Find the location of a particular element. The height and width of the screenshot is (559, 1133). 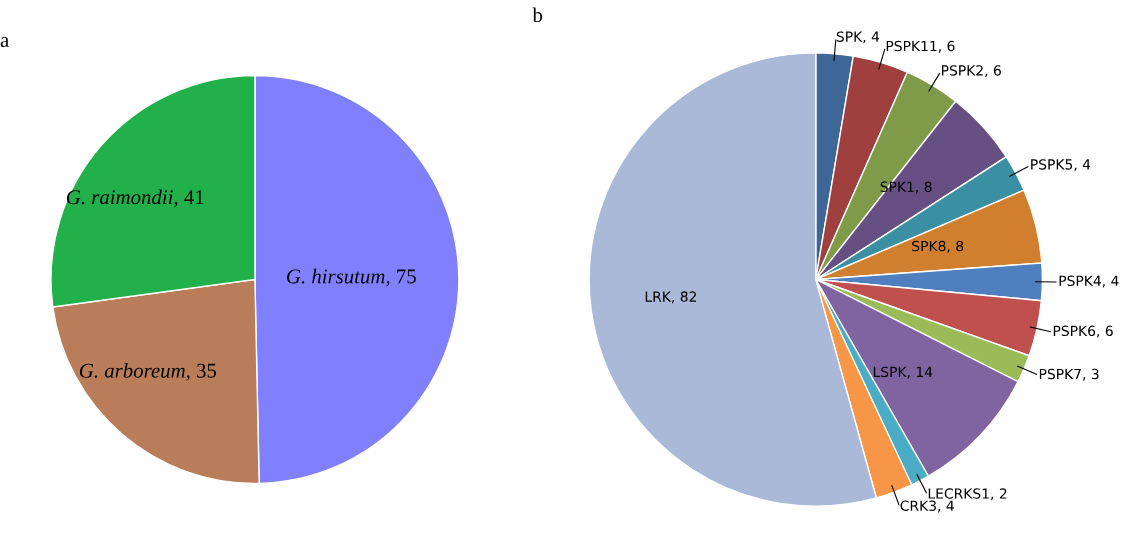

chart-title: a is located at coordinates (4, 42).